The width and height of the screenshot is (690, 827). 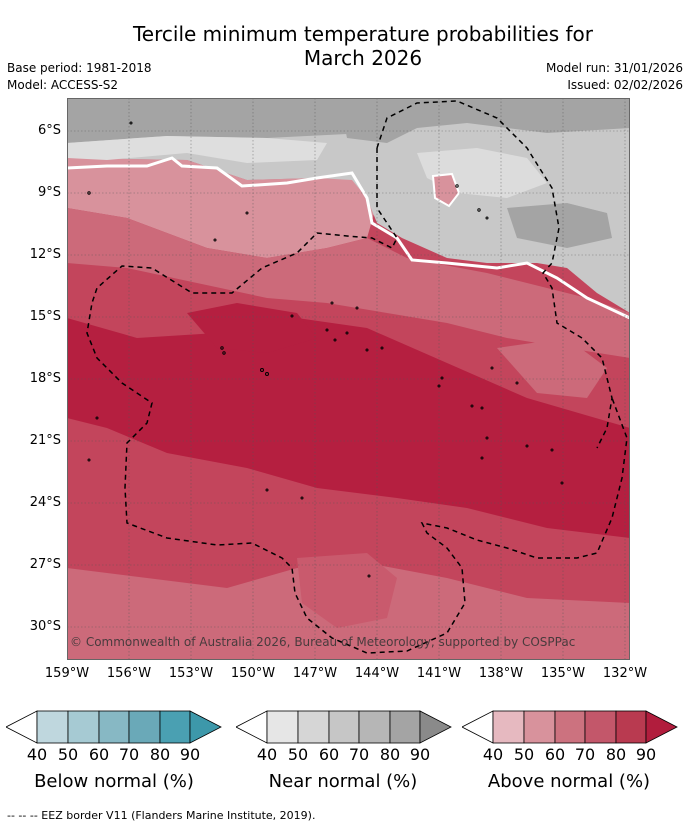 What do you see at coordinates (45, 440) in the screenshot?
I see `lat-label-21s: 21°S` at bounding box center [45, 440].